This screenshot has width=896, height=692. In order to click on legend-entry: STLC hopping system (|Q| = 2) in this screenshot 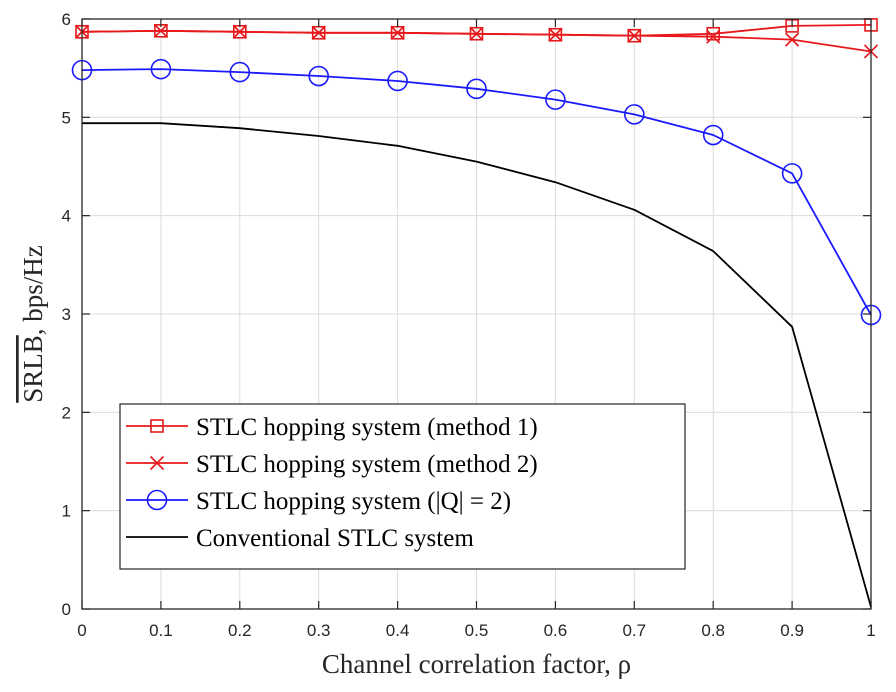, I will do `click(318, 501)`.